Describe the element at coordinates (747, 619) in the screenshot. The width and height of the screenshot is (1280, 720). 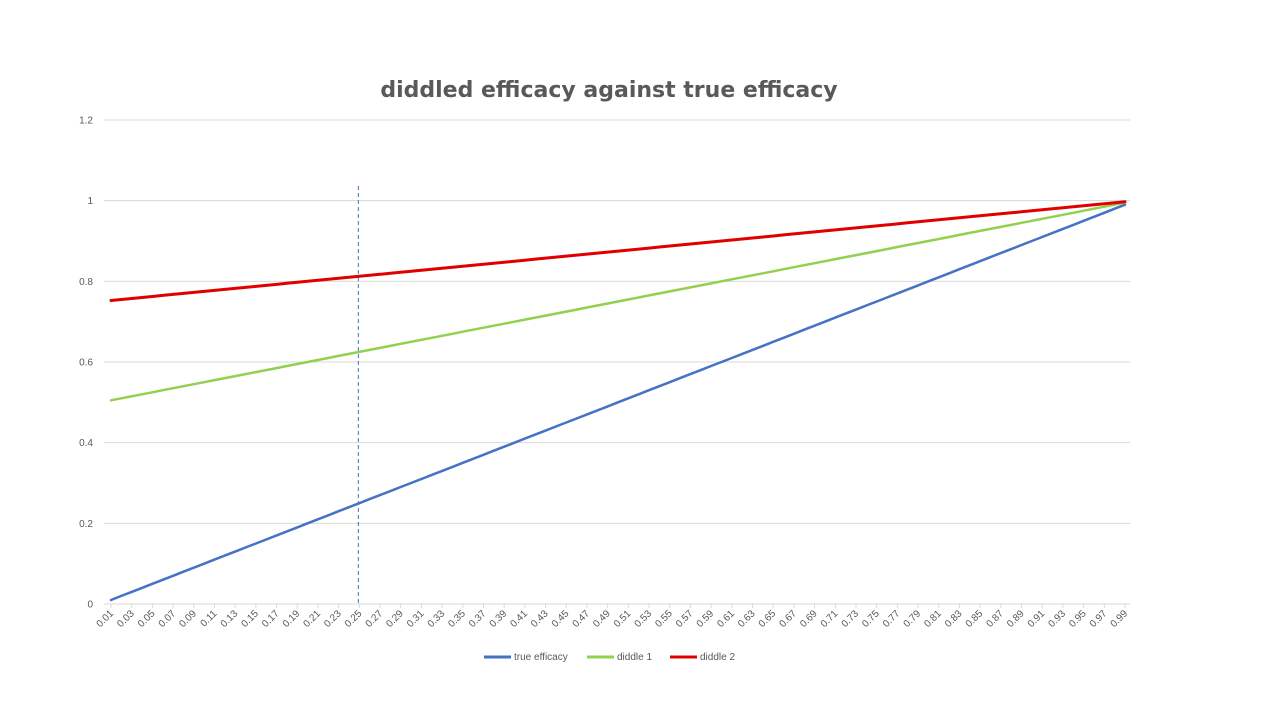
I see `x-tick-label: 0.63` at that location.